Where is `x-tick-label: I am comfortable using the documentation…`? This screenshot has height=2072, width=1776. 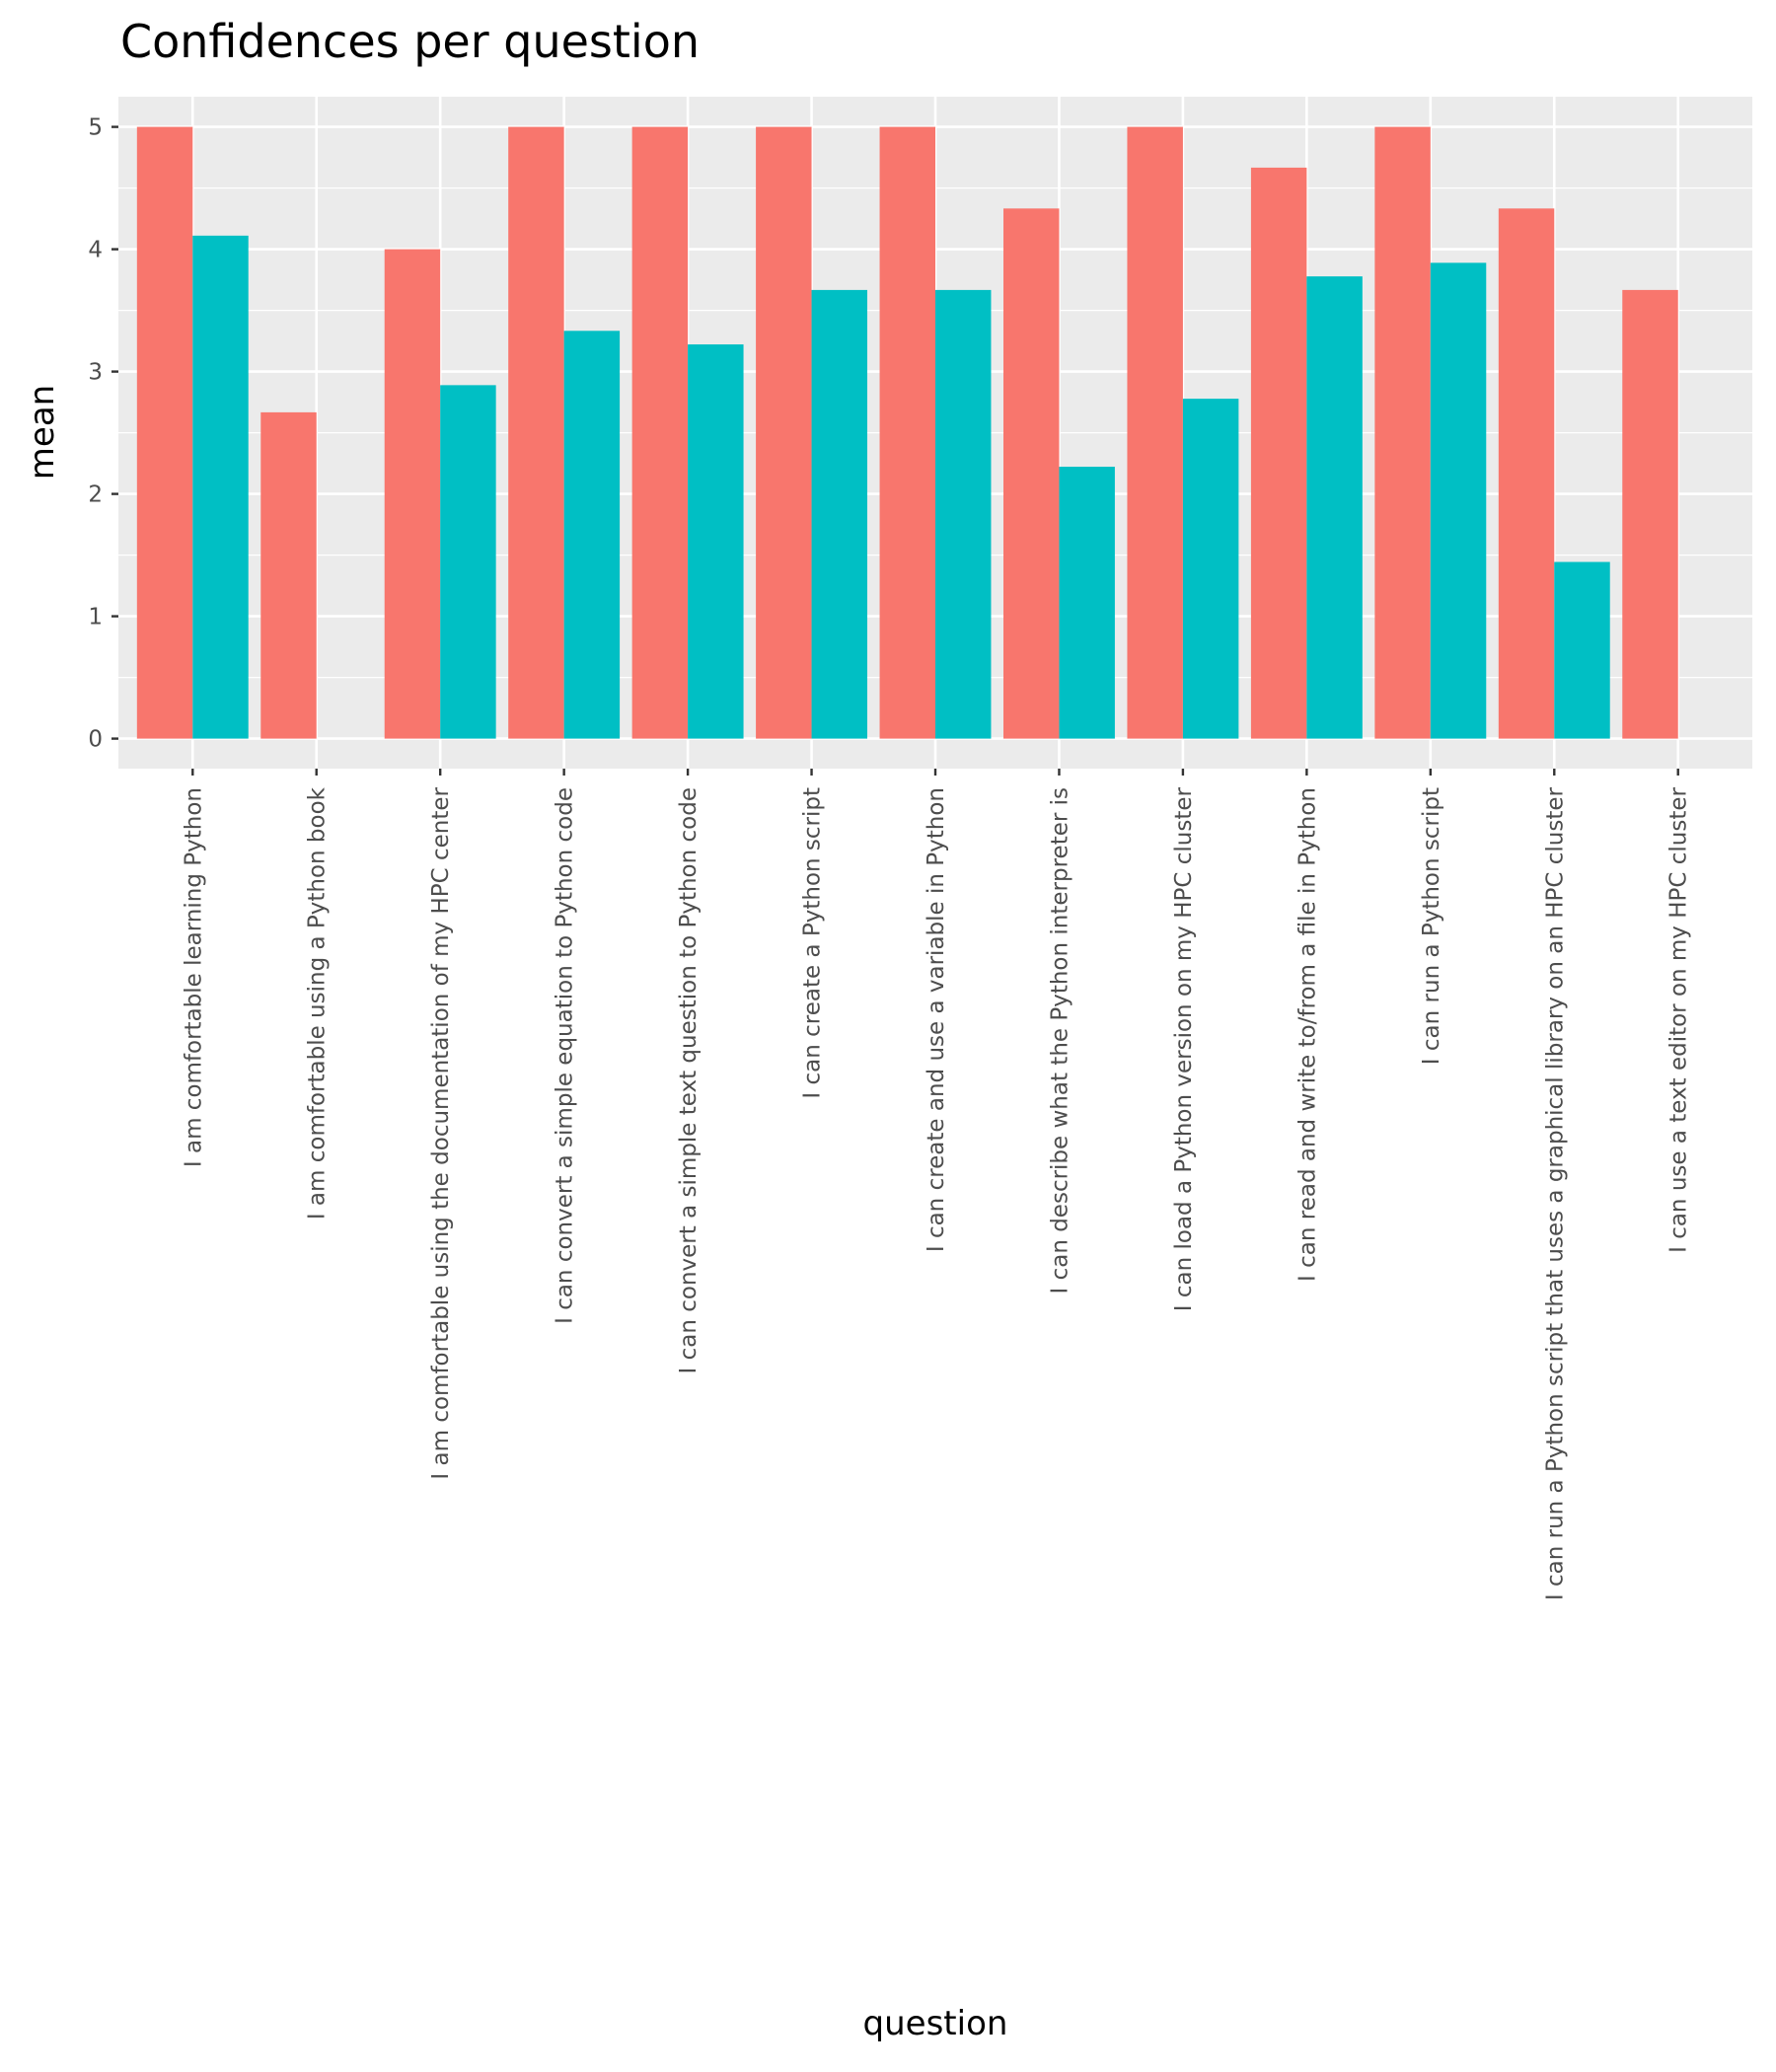
x-tick-label: I am comfortable using the documentation… is located at coordinates (441, 1133).